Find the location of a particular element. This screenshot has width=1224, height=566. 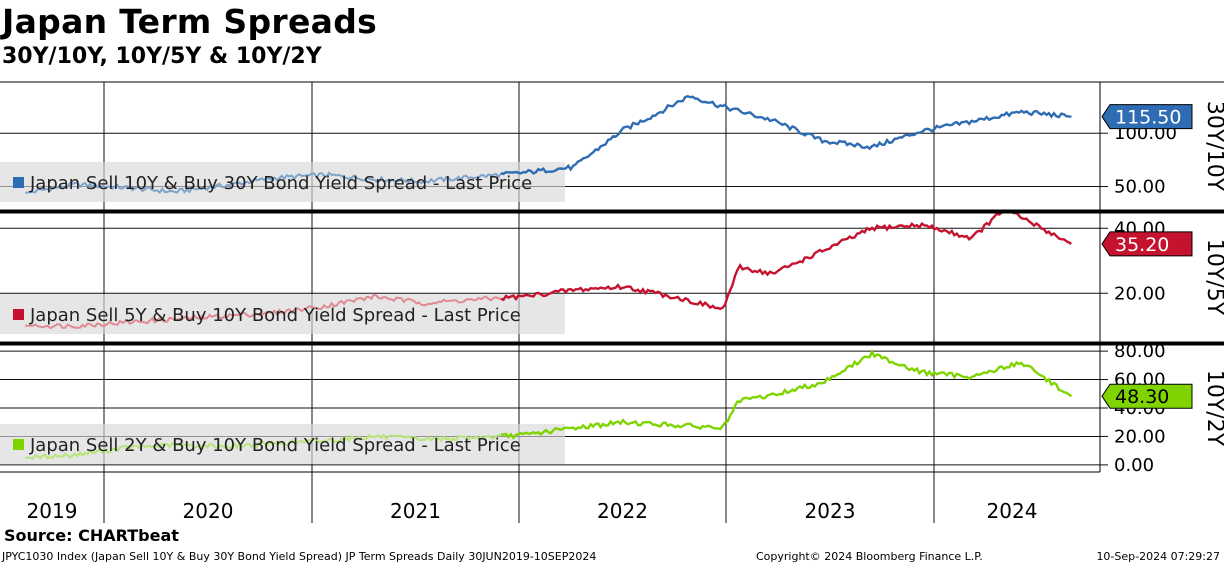

y-tick-label: 80.00 is located at coordinates (1140, 351).